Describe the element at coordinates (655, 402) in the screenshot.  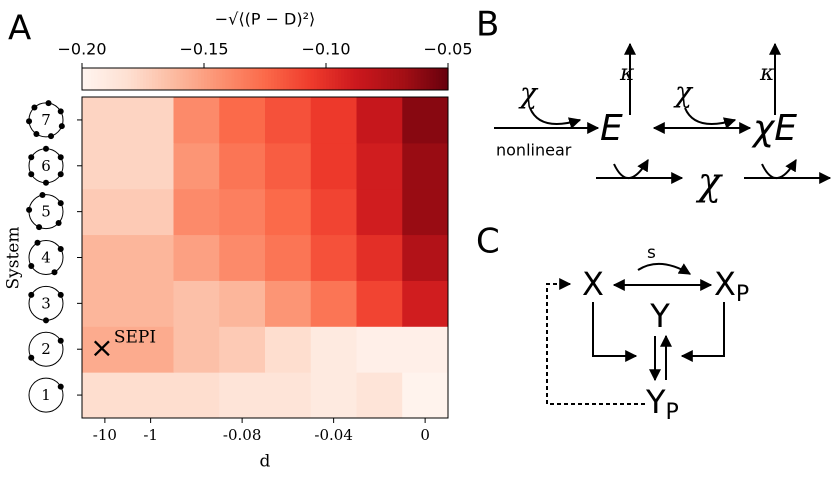
I see `node-main: Y` at that location.